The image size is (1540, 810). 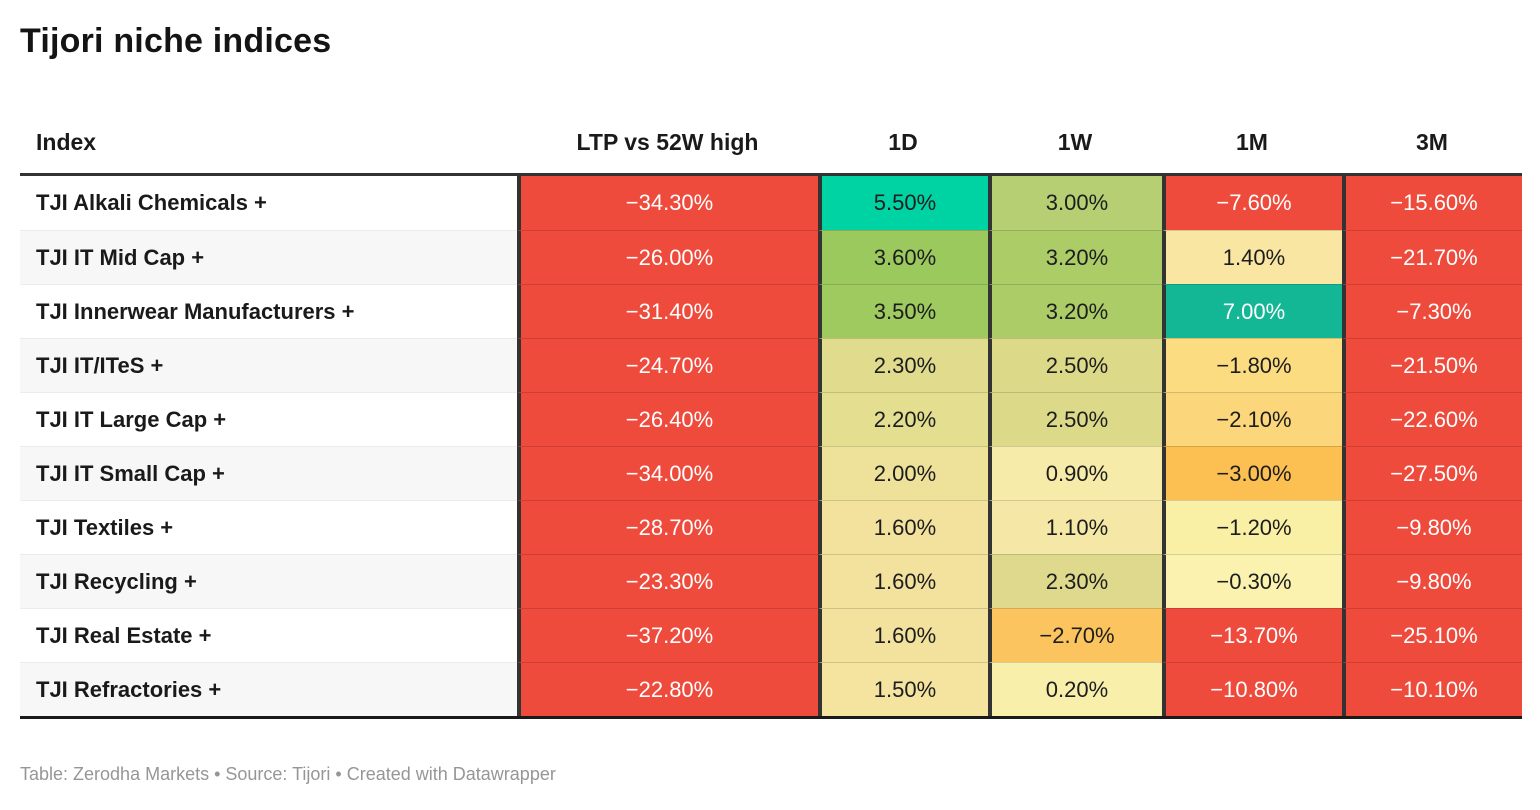 What do you see at coordinates (268, 257) in the screenshot?
I see `index-cell: TJI IT Mid Cap +` at bounding box center [268, 257].